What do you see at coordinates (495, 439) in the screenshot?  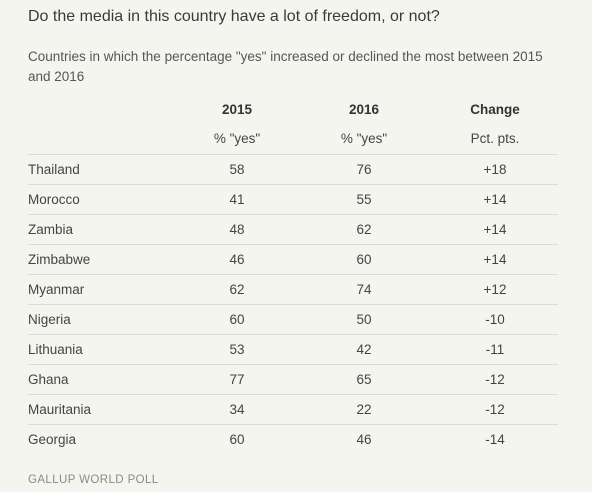 I see `value-change: -14` at bounding box center [495, 439].